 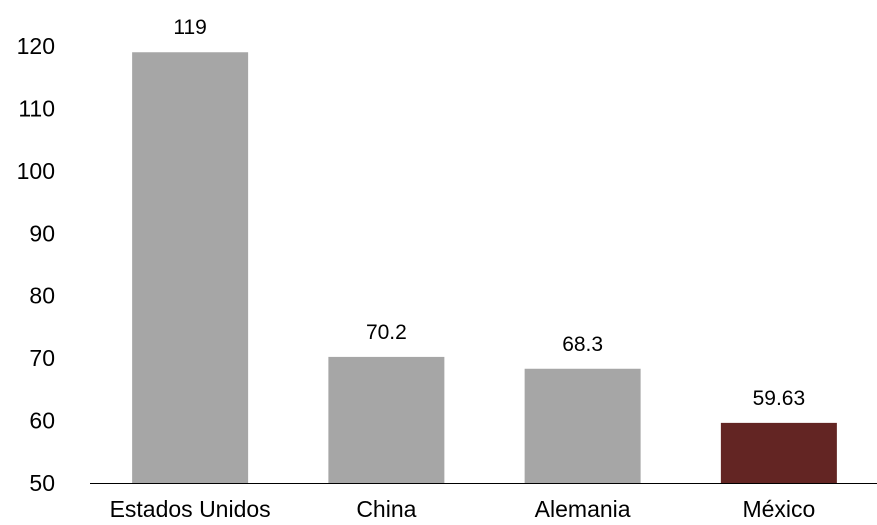 I want to click on data-label: 59.63, so click(x=779, y=398).